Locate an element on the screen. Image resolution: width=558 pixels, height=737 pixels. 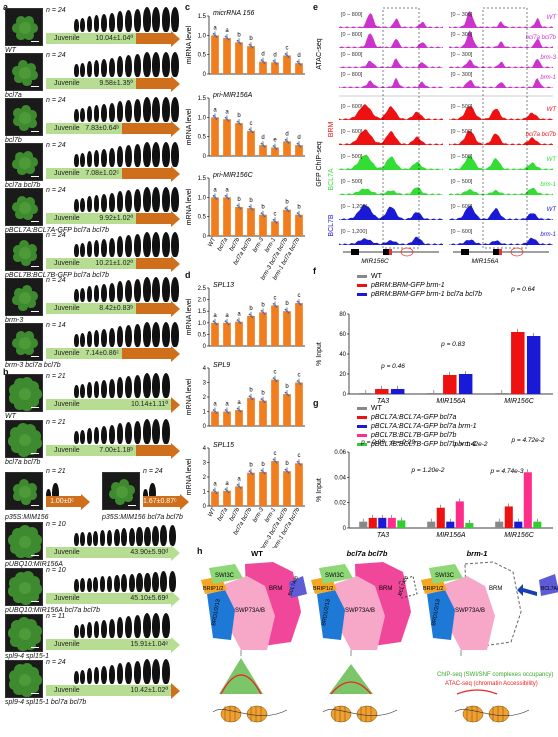
juvenile-leaf-count: 8.42±0.83ᵇ is located at coordinates (116, 308).